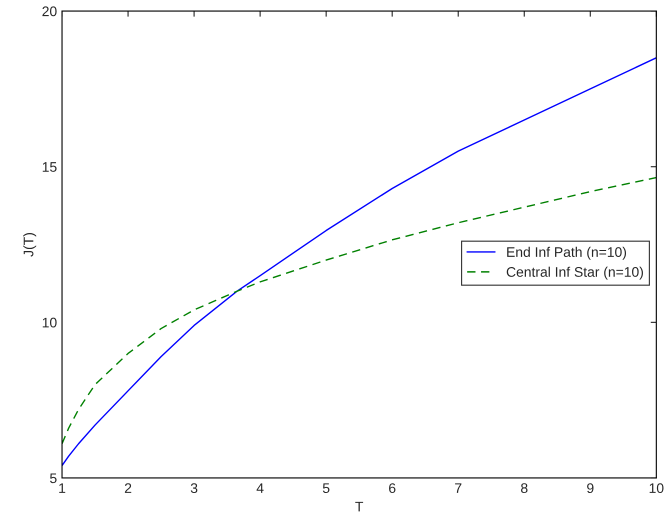 The image size is (667, 527). What do you see at coordinates (458, 488) in the screenshot?
I see `x-tick-label: 7` at bounding box center [458, 488].